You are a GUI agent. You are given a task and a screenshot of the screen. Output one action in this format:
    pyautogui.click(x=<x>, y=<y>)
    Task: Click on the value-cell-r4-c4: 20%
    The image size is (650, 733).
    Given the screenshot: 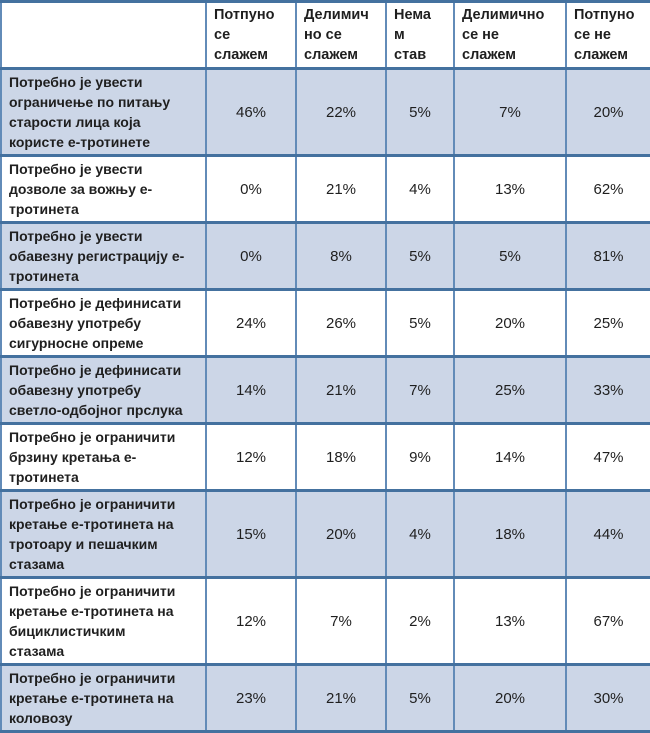 What is the action you would take?
    pyautogui.click(x=510, y=323)
    